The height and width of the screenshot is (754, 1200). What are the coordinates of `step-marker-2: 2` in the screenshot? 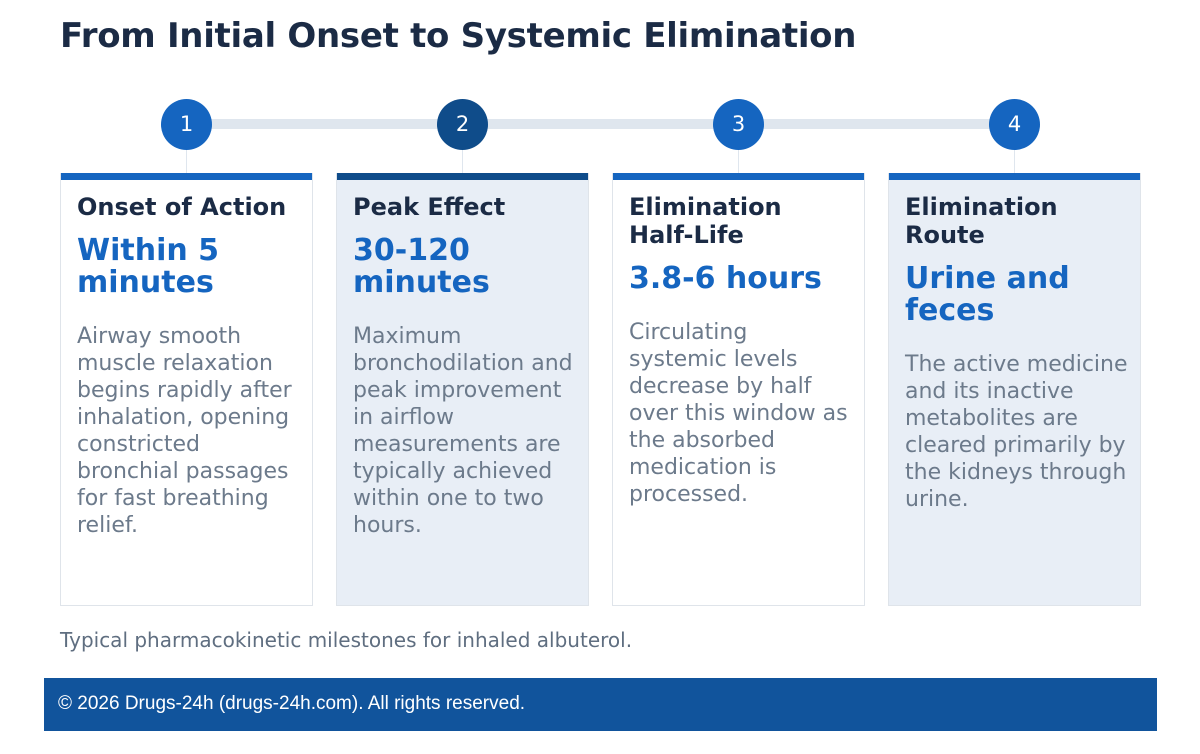 It's located at (462, 124).